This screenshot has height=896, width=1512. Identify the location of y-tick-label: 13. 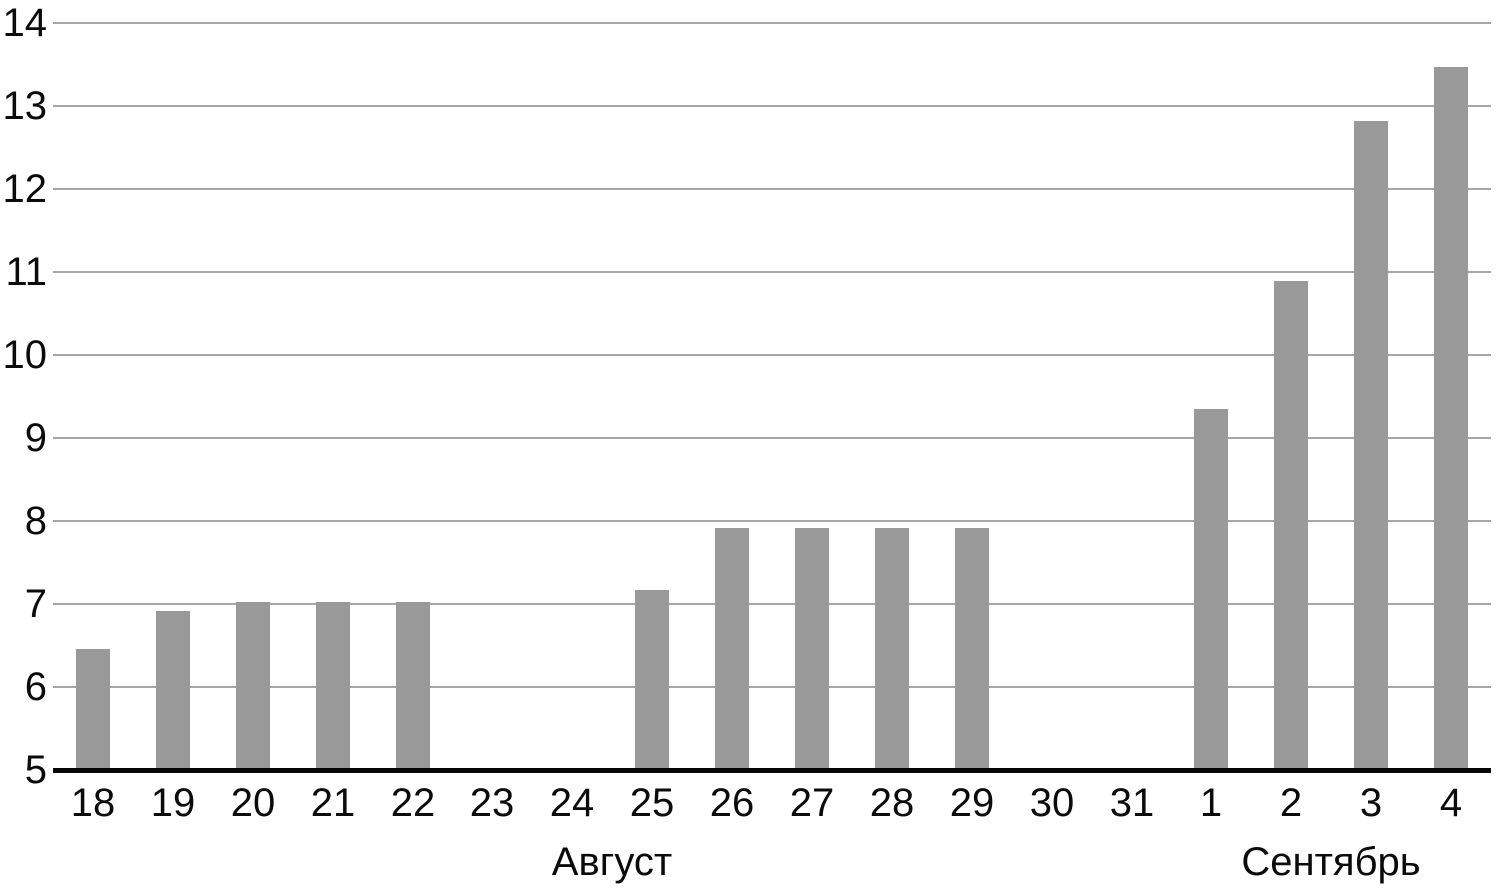
(25, 106).